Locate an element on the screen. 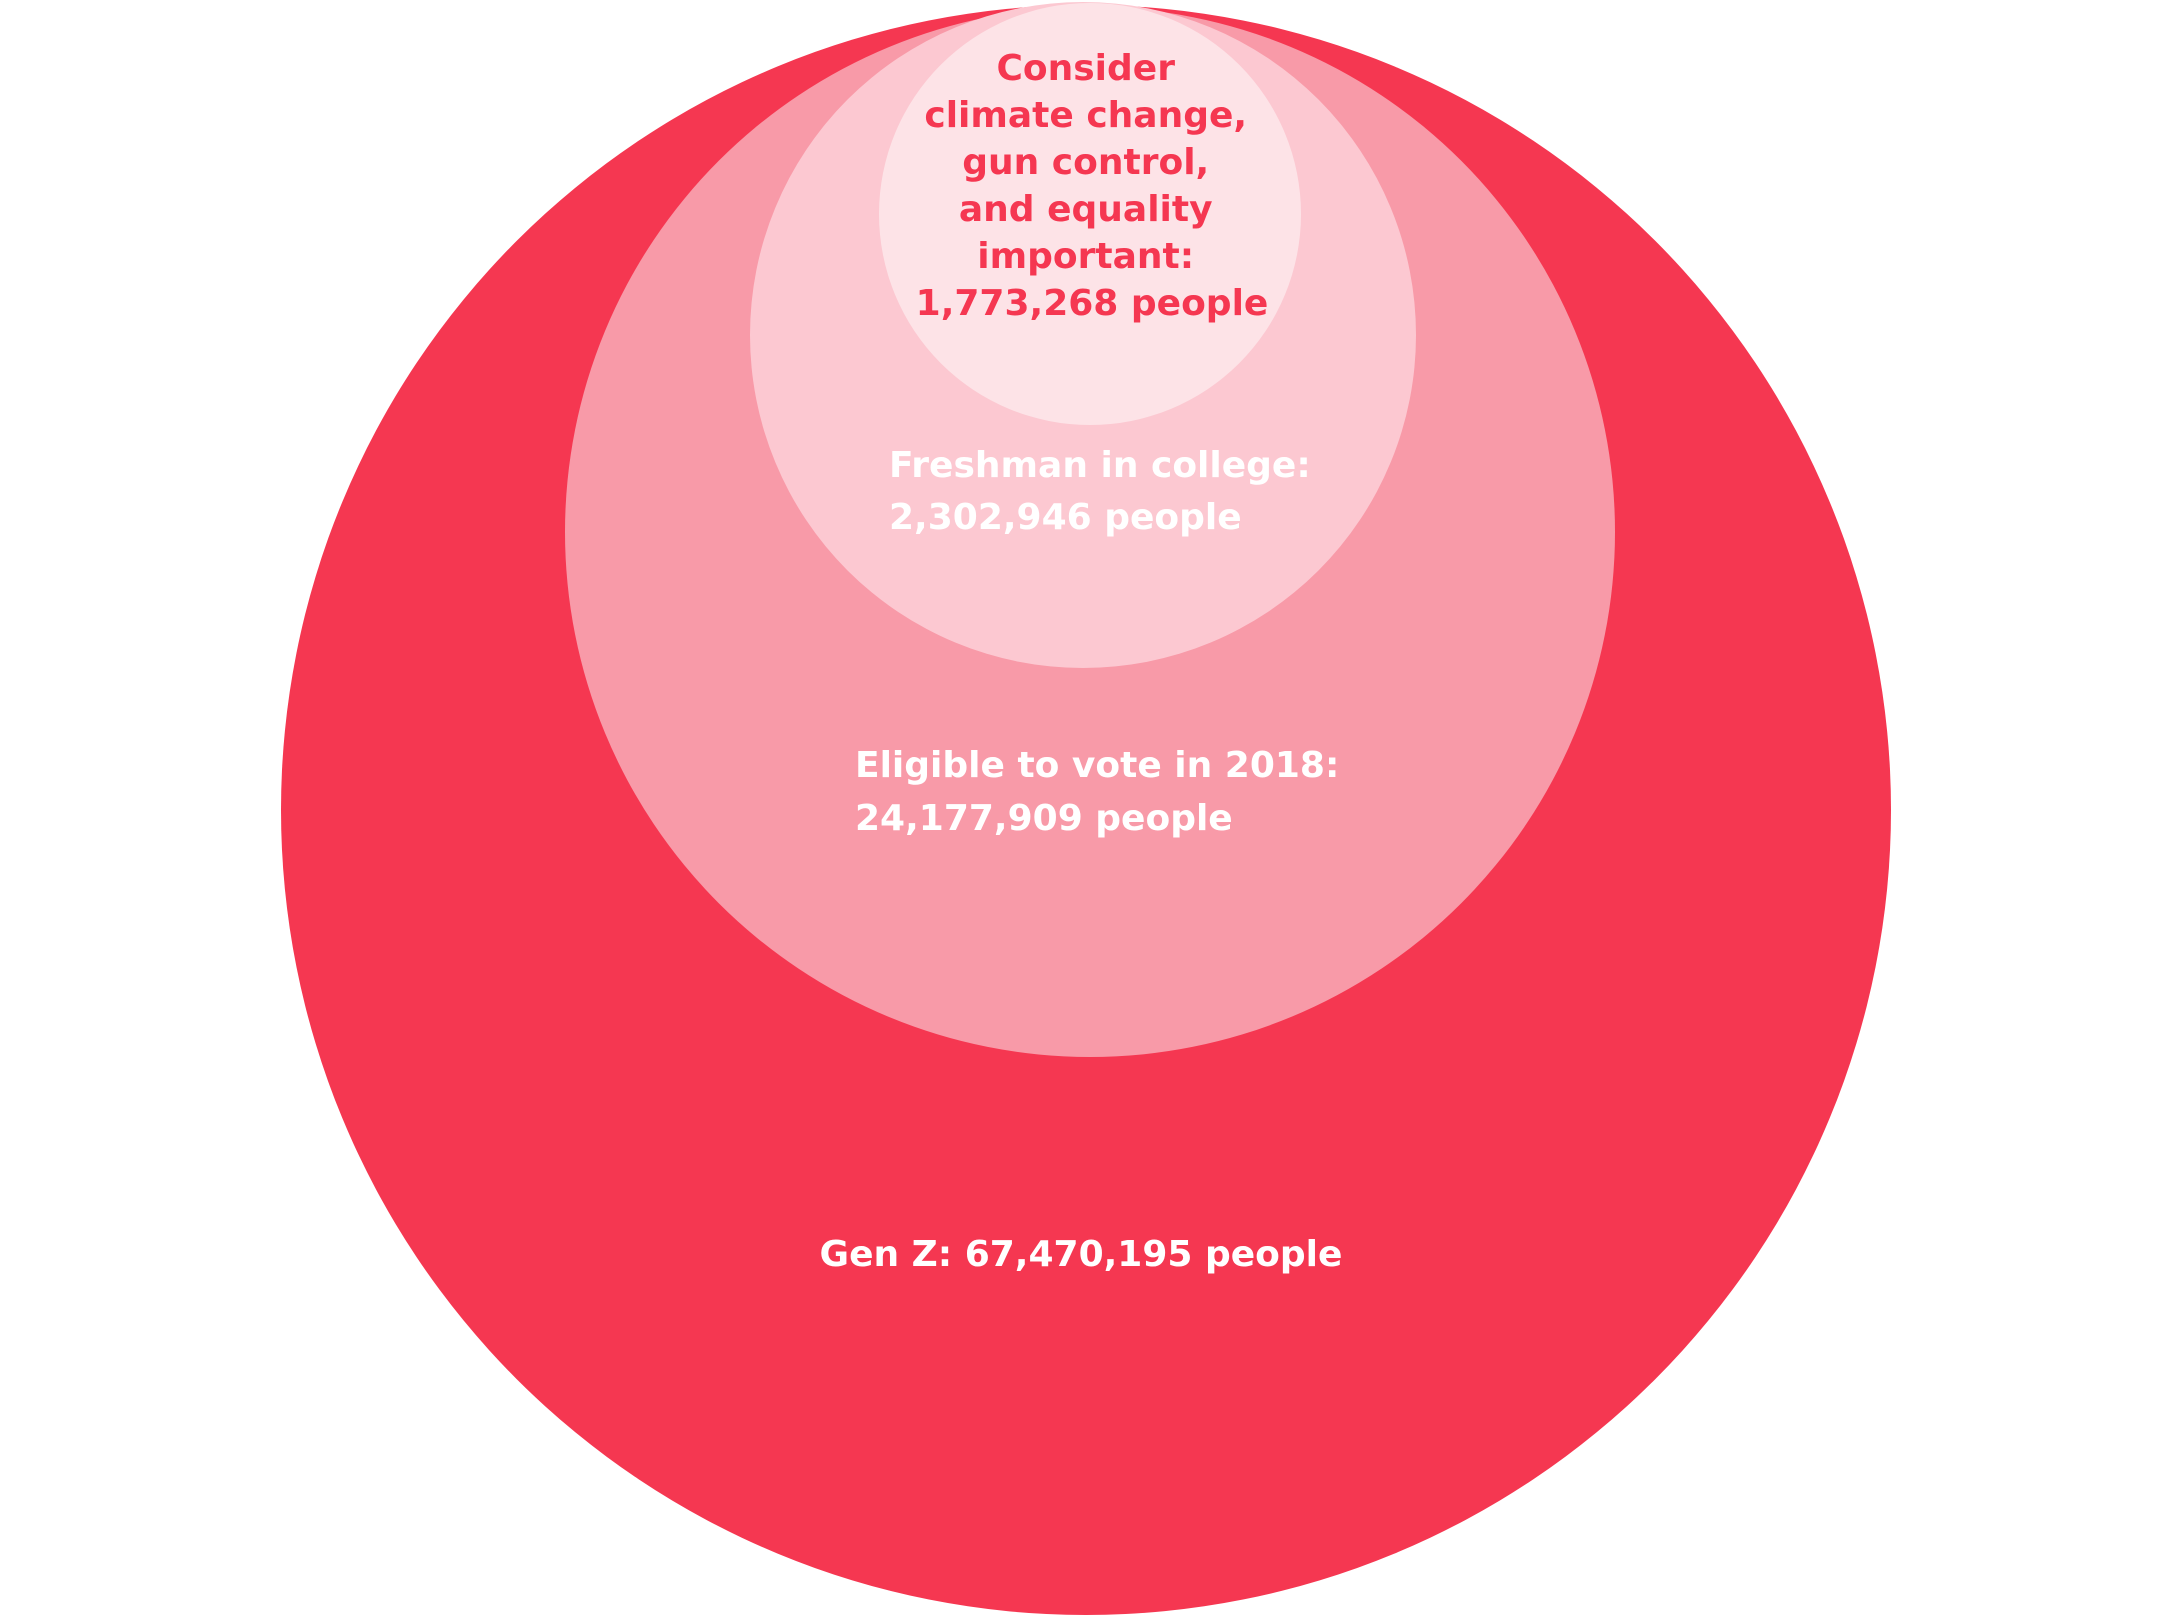 The image size is (2178, 1616). consider-issues-line-5: important: is located at coordinates (1085, 256).